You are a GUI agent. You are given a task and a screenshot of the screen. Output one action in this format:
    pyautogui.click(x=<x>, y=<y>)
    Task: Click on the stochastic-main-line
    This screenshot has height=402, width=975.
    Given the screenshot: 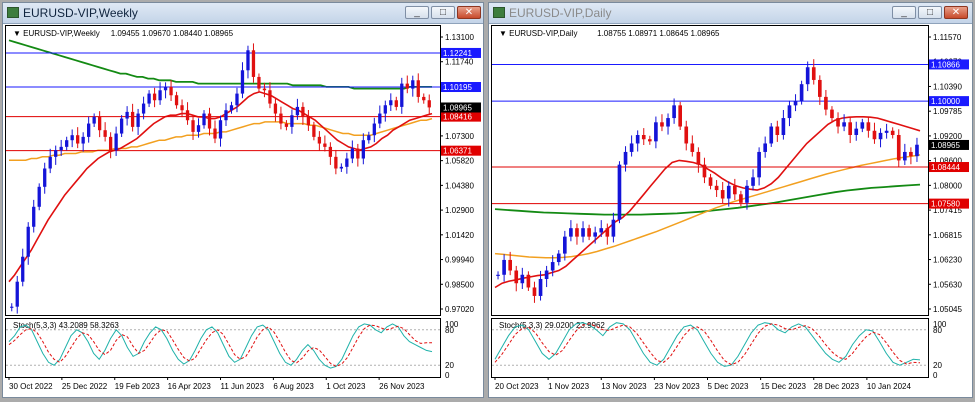 What is the action you would take?
    pyautogui.click(x=707, y=344)
    